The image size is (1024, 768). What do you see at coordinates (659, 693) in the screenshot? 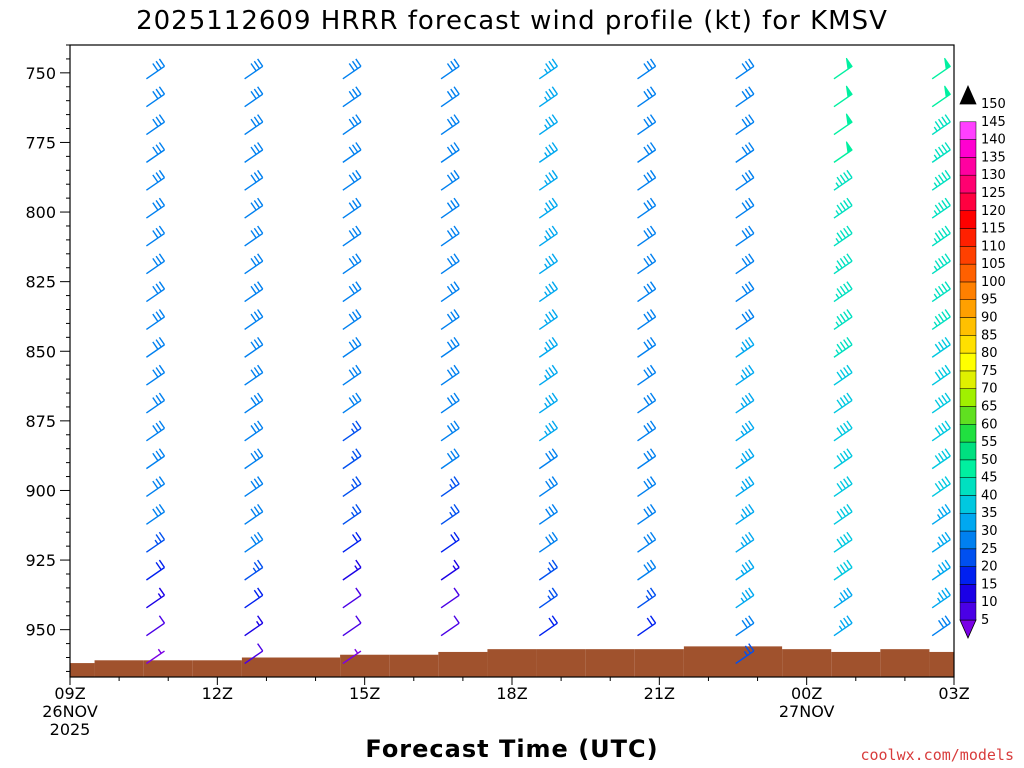
I see `x-tick-label: 21Z` at bounding box center [659, 693].